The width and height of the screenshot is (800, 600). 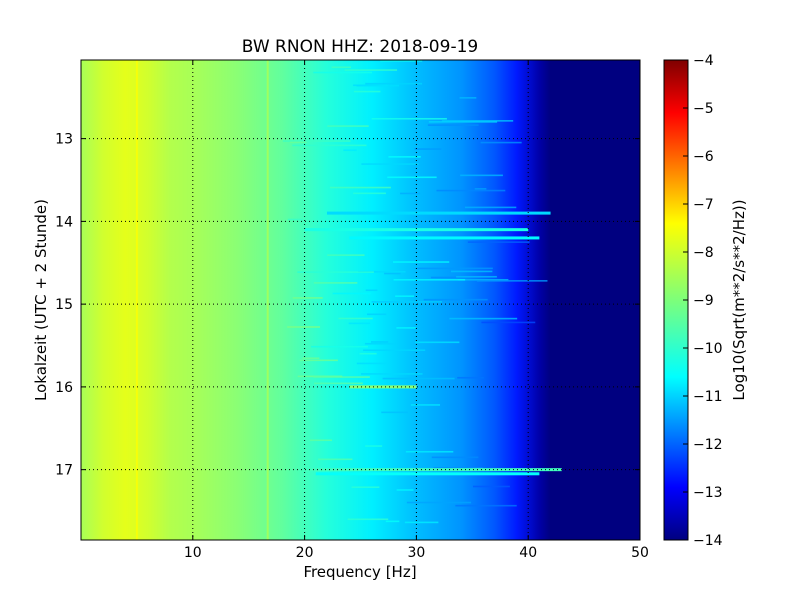 I want to click on x-tick-label: 20, so click(x=305, y=553).